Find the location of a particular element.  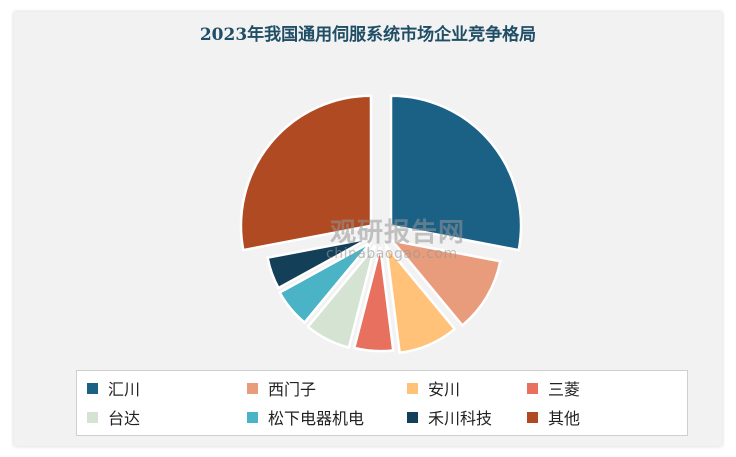

legend-item-1: 西门子 is located at coordinates (281, 388).